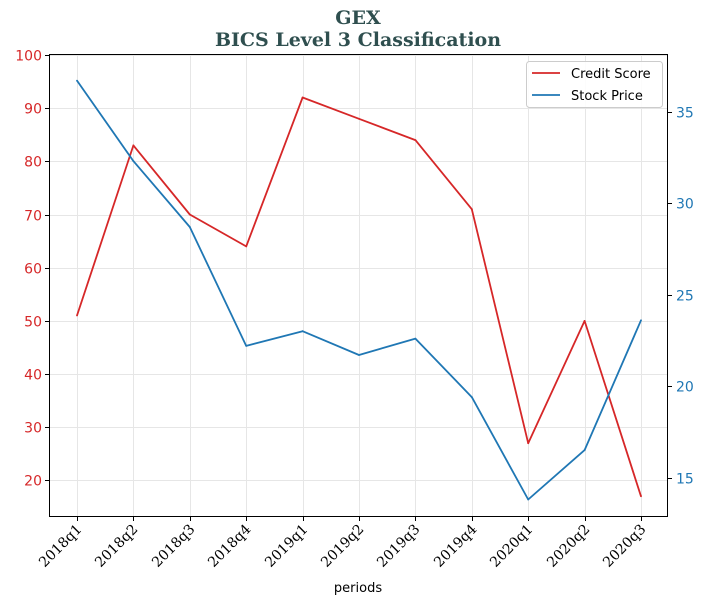  Describe the element at coordinates (398, 546) in the screenshot. I see `x-tick-label: 2019q3` at that location.